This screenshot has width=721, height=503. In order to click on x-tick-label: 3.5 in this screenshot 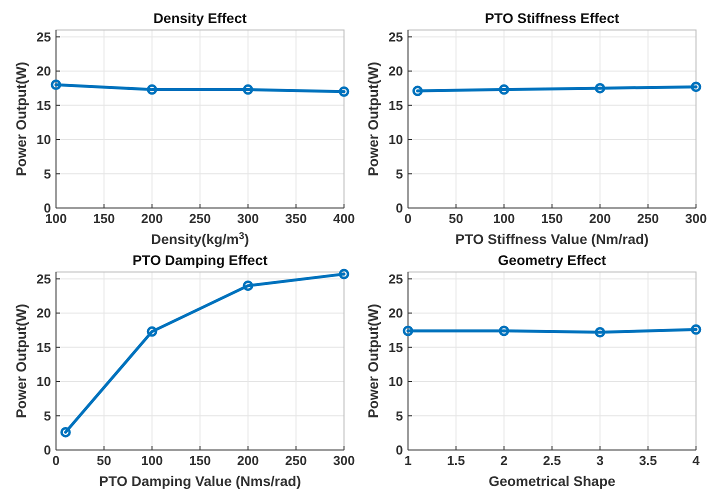, I will do `click(648, 460)`.